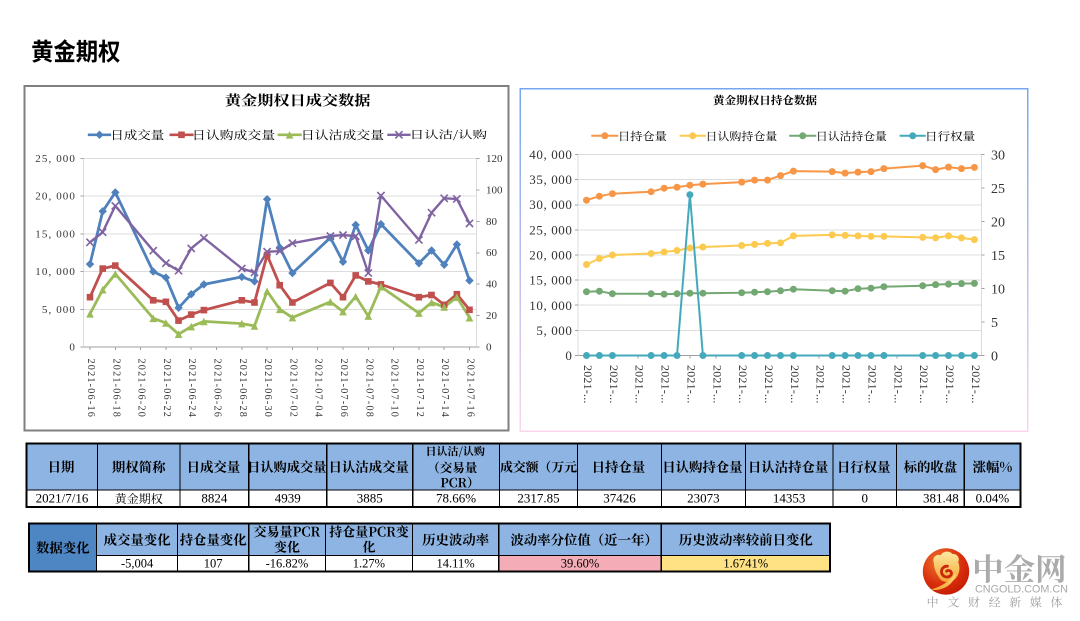  Describe the element at coordinates (115, 389) in the screenshot. I see `svg-text: 2021-06-18` at that location.